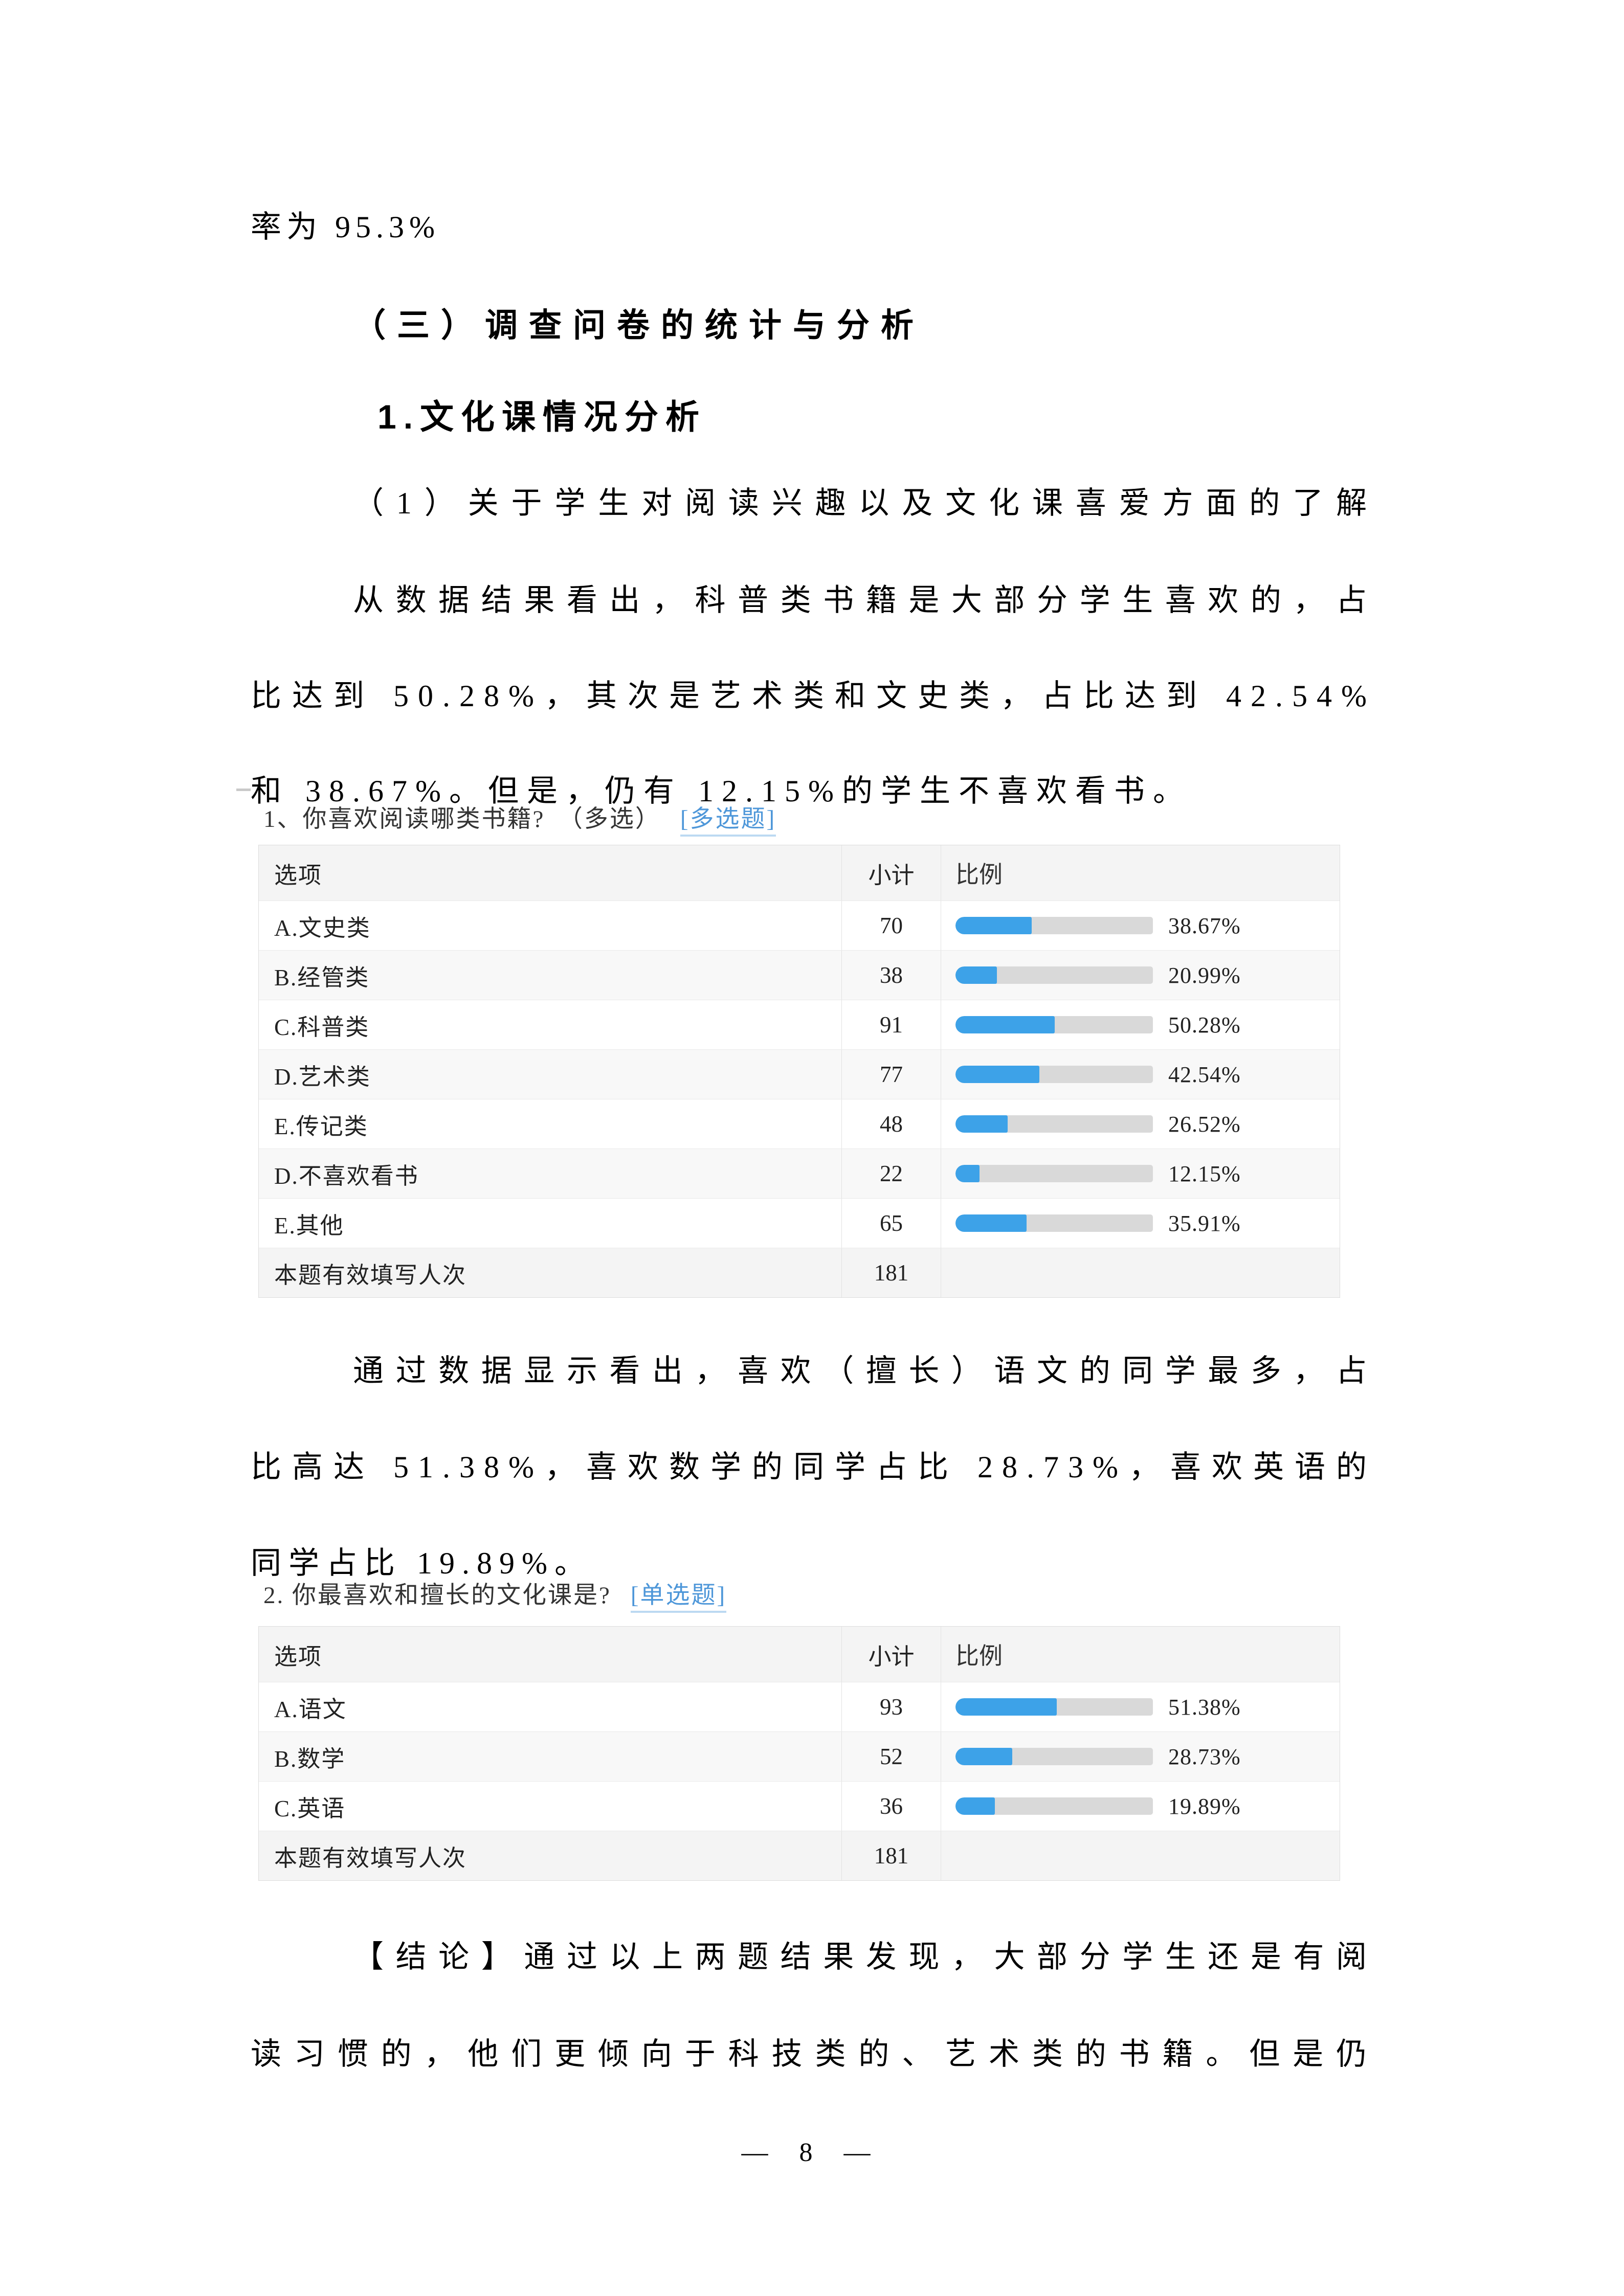 The height and width of the screenshot is (2296, 1624). What do you see at coordinates (550, 1807) in the screenshot?
I see `option-label: C.英语` at bounding box center [550, 1807].